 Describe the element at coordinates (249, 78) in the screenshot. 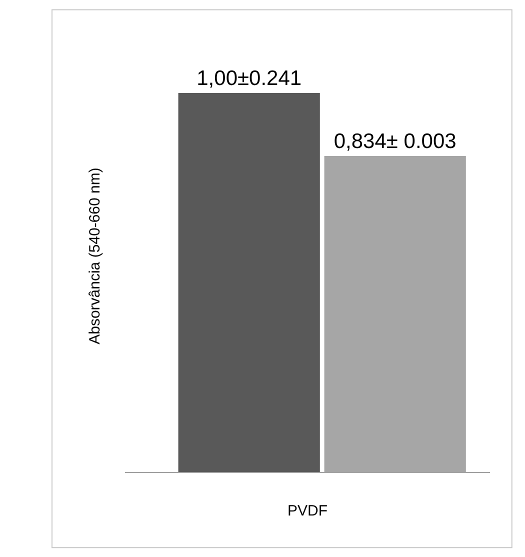

I see `data-label: 1,00±0.241` at that location.